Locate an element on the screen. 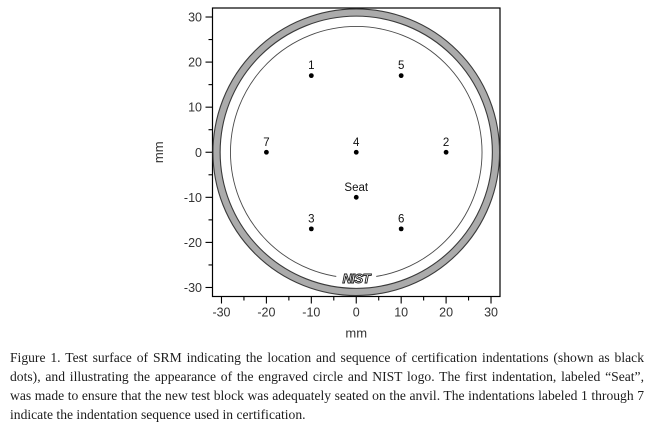 This screenshot has width=651, height=425. x-tick-label: 10 is located at coordinates (401, 313).